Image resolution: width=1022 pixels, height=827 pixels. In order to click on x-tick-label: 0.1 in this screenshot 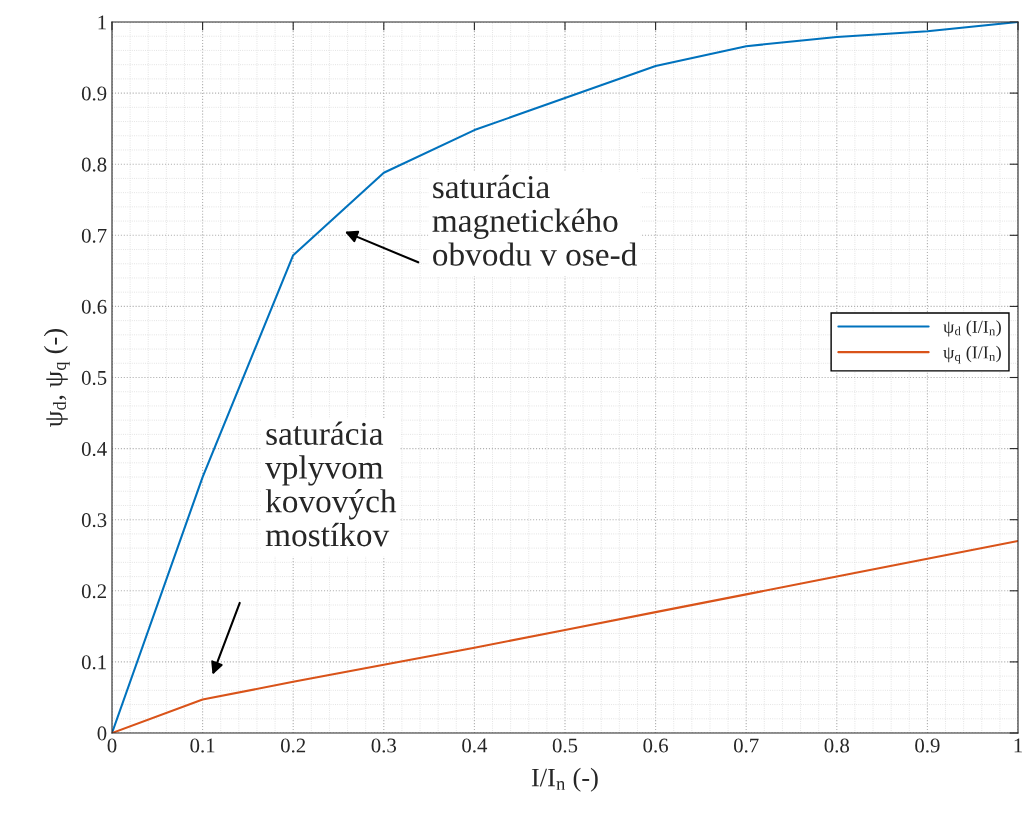, I will do `click(202, 745)`.